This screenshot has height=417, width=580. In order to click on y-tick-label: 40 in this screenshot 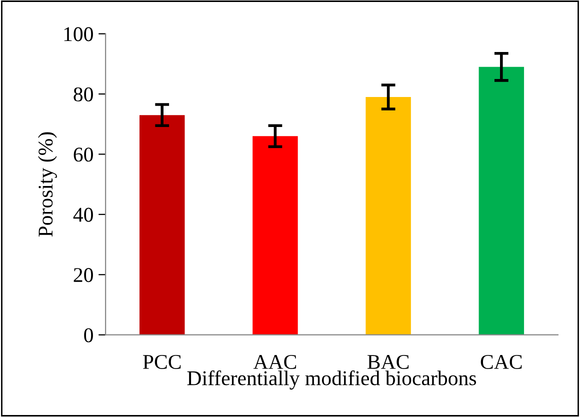, I will do `click(83, 215)`.